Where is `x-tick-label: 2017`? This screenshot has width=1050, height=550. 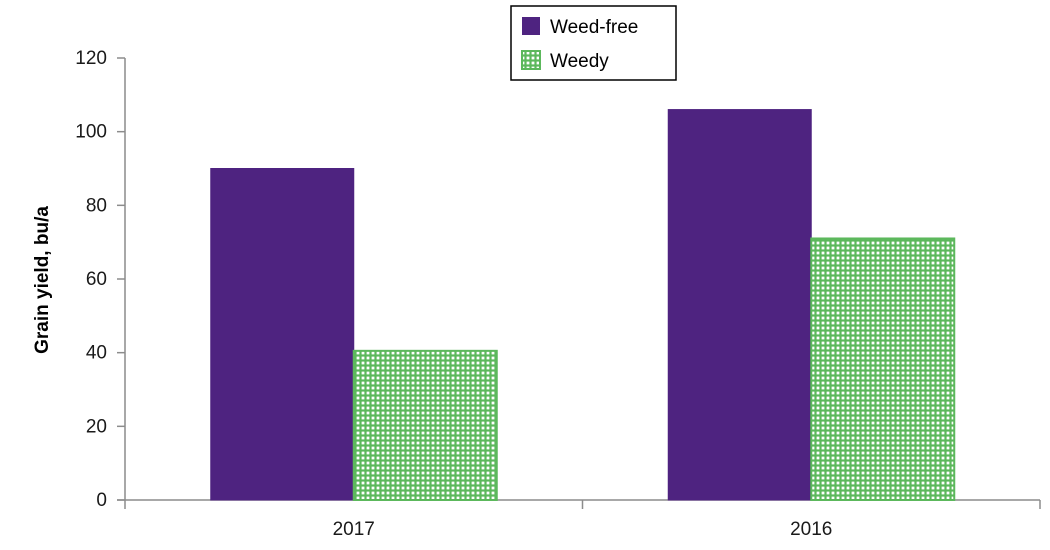 x-tick-label: 2017 is located at coordinates (354, 529).